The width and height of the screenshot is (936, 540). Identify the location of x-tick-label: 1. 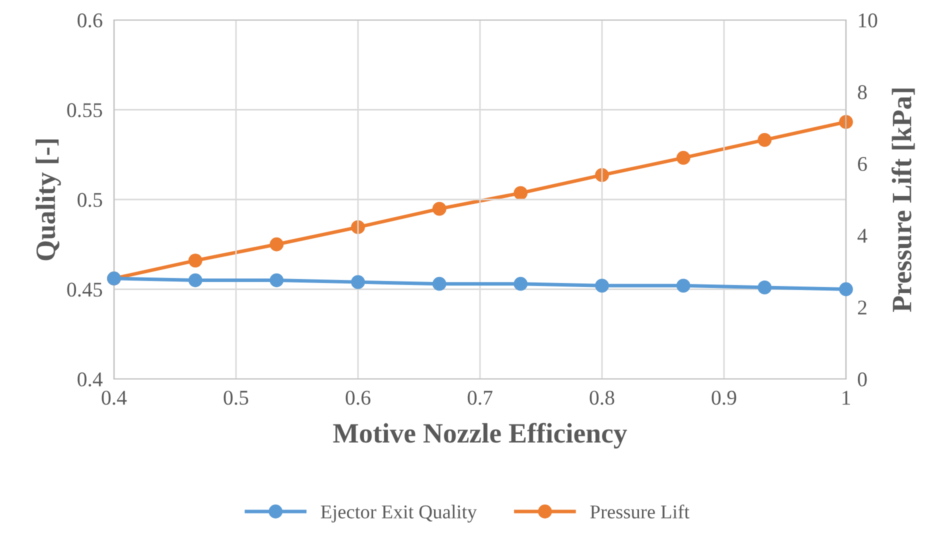
(846, 397).